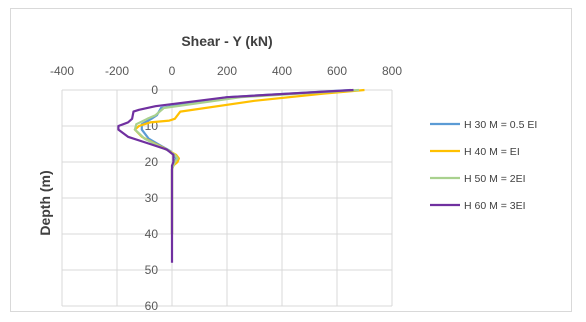 This screenshot has width=586, height=322. I want to click on y-tick-label: 0, so click(154, 90).